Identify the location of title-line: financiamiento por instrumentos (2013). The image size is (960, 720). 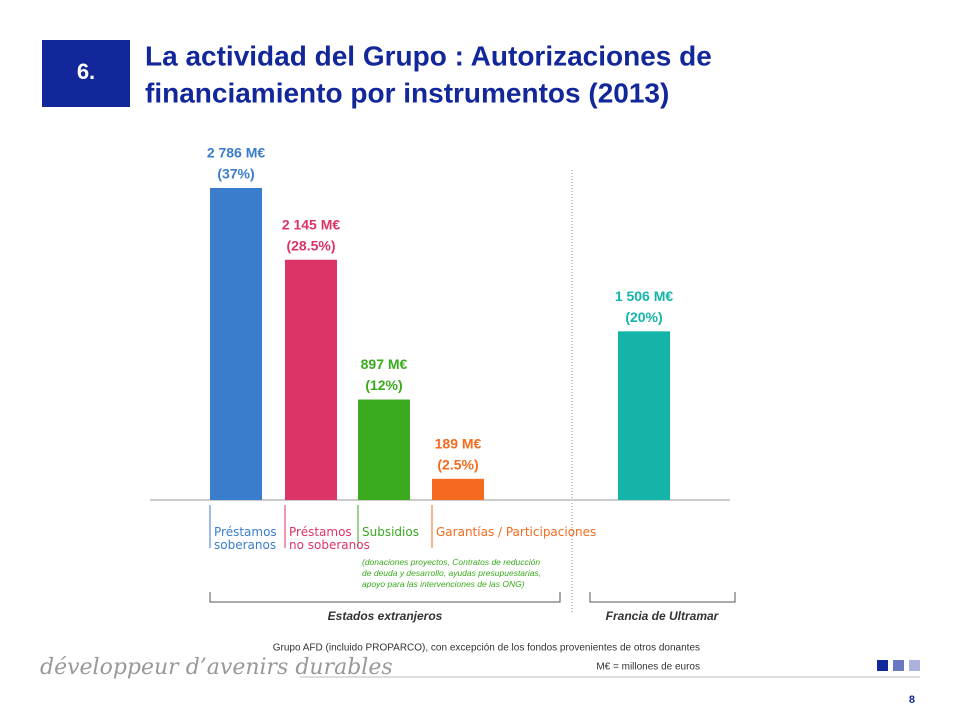
(407, 92).